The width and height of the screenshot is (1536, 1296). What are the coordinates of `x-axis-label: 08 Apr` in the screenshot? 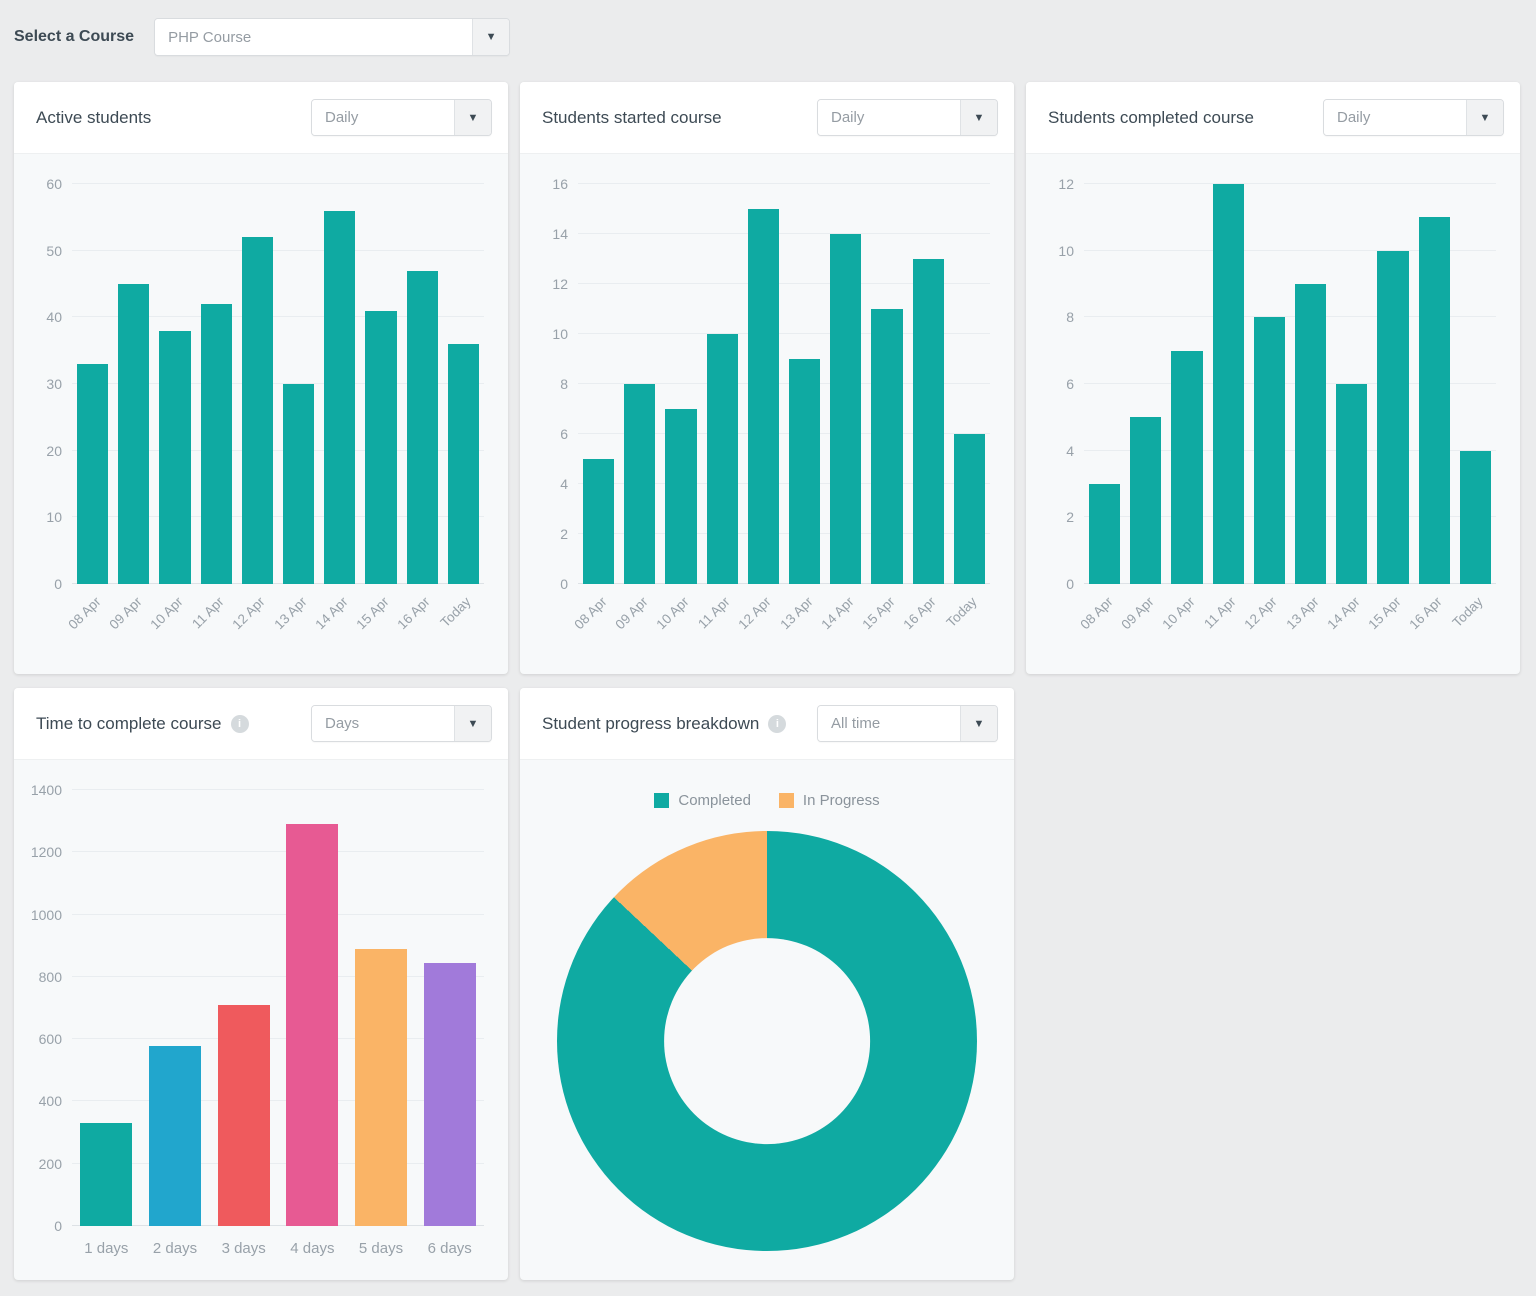 It's located at (84, 613).